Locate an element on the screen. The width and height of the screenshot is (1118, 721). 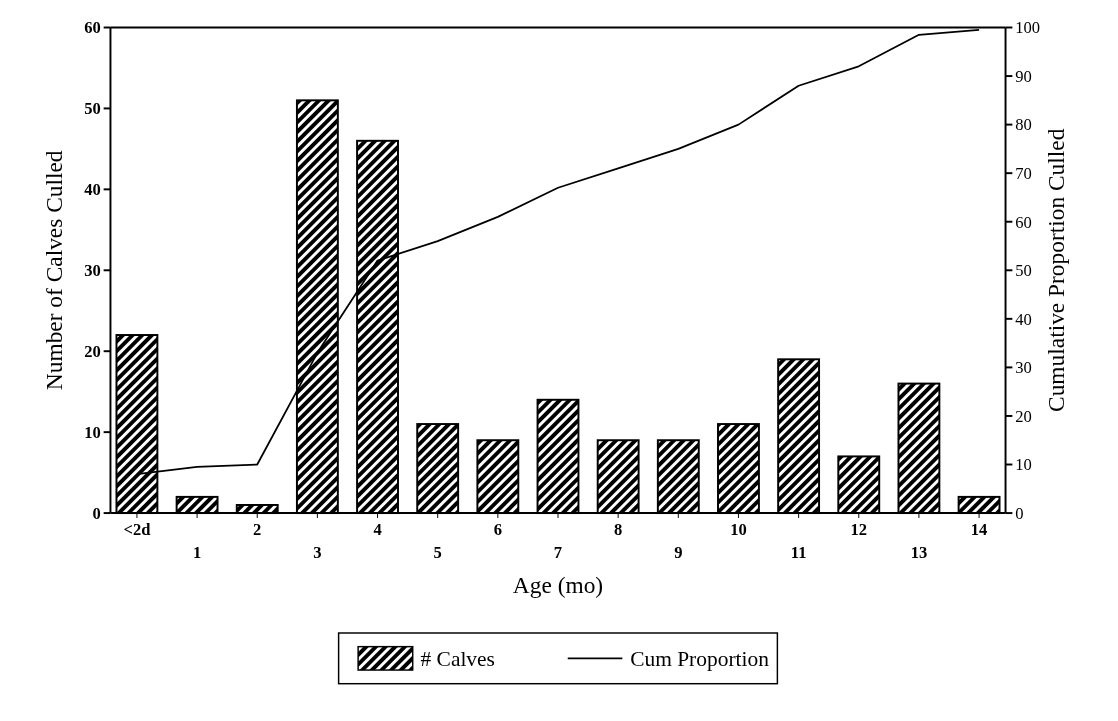
y-tick-label: 40 is located at coordinates (92, 190).